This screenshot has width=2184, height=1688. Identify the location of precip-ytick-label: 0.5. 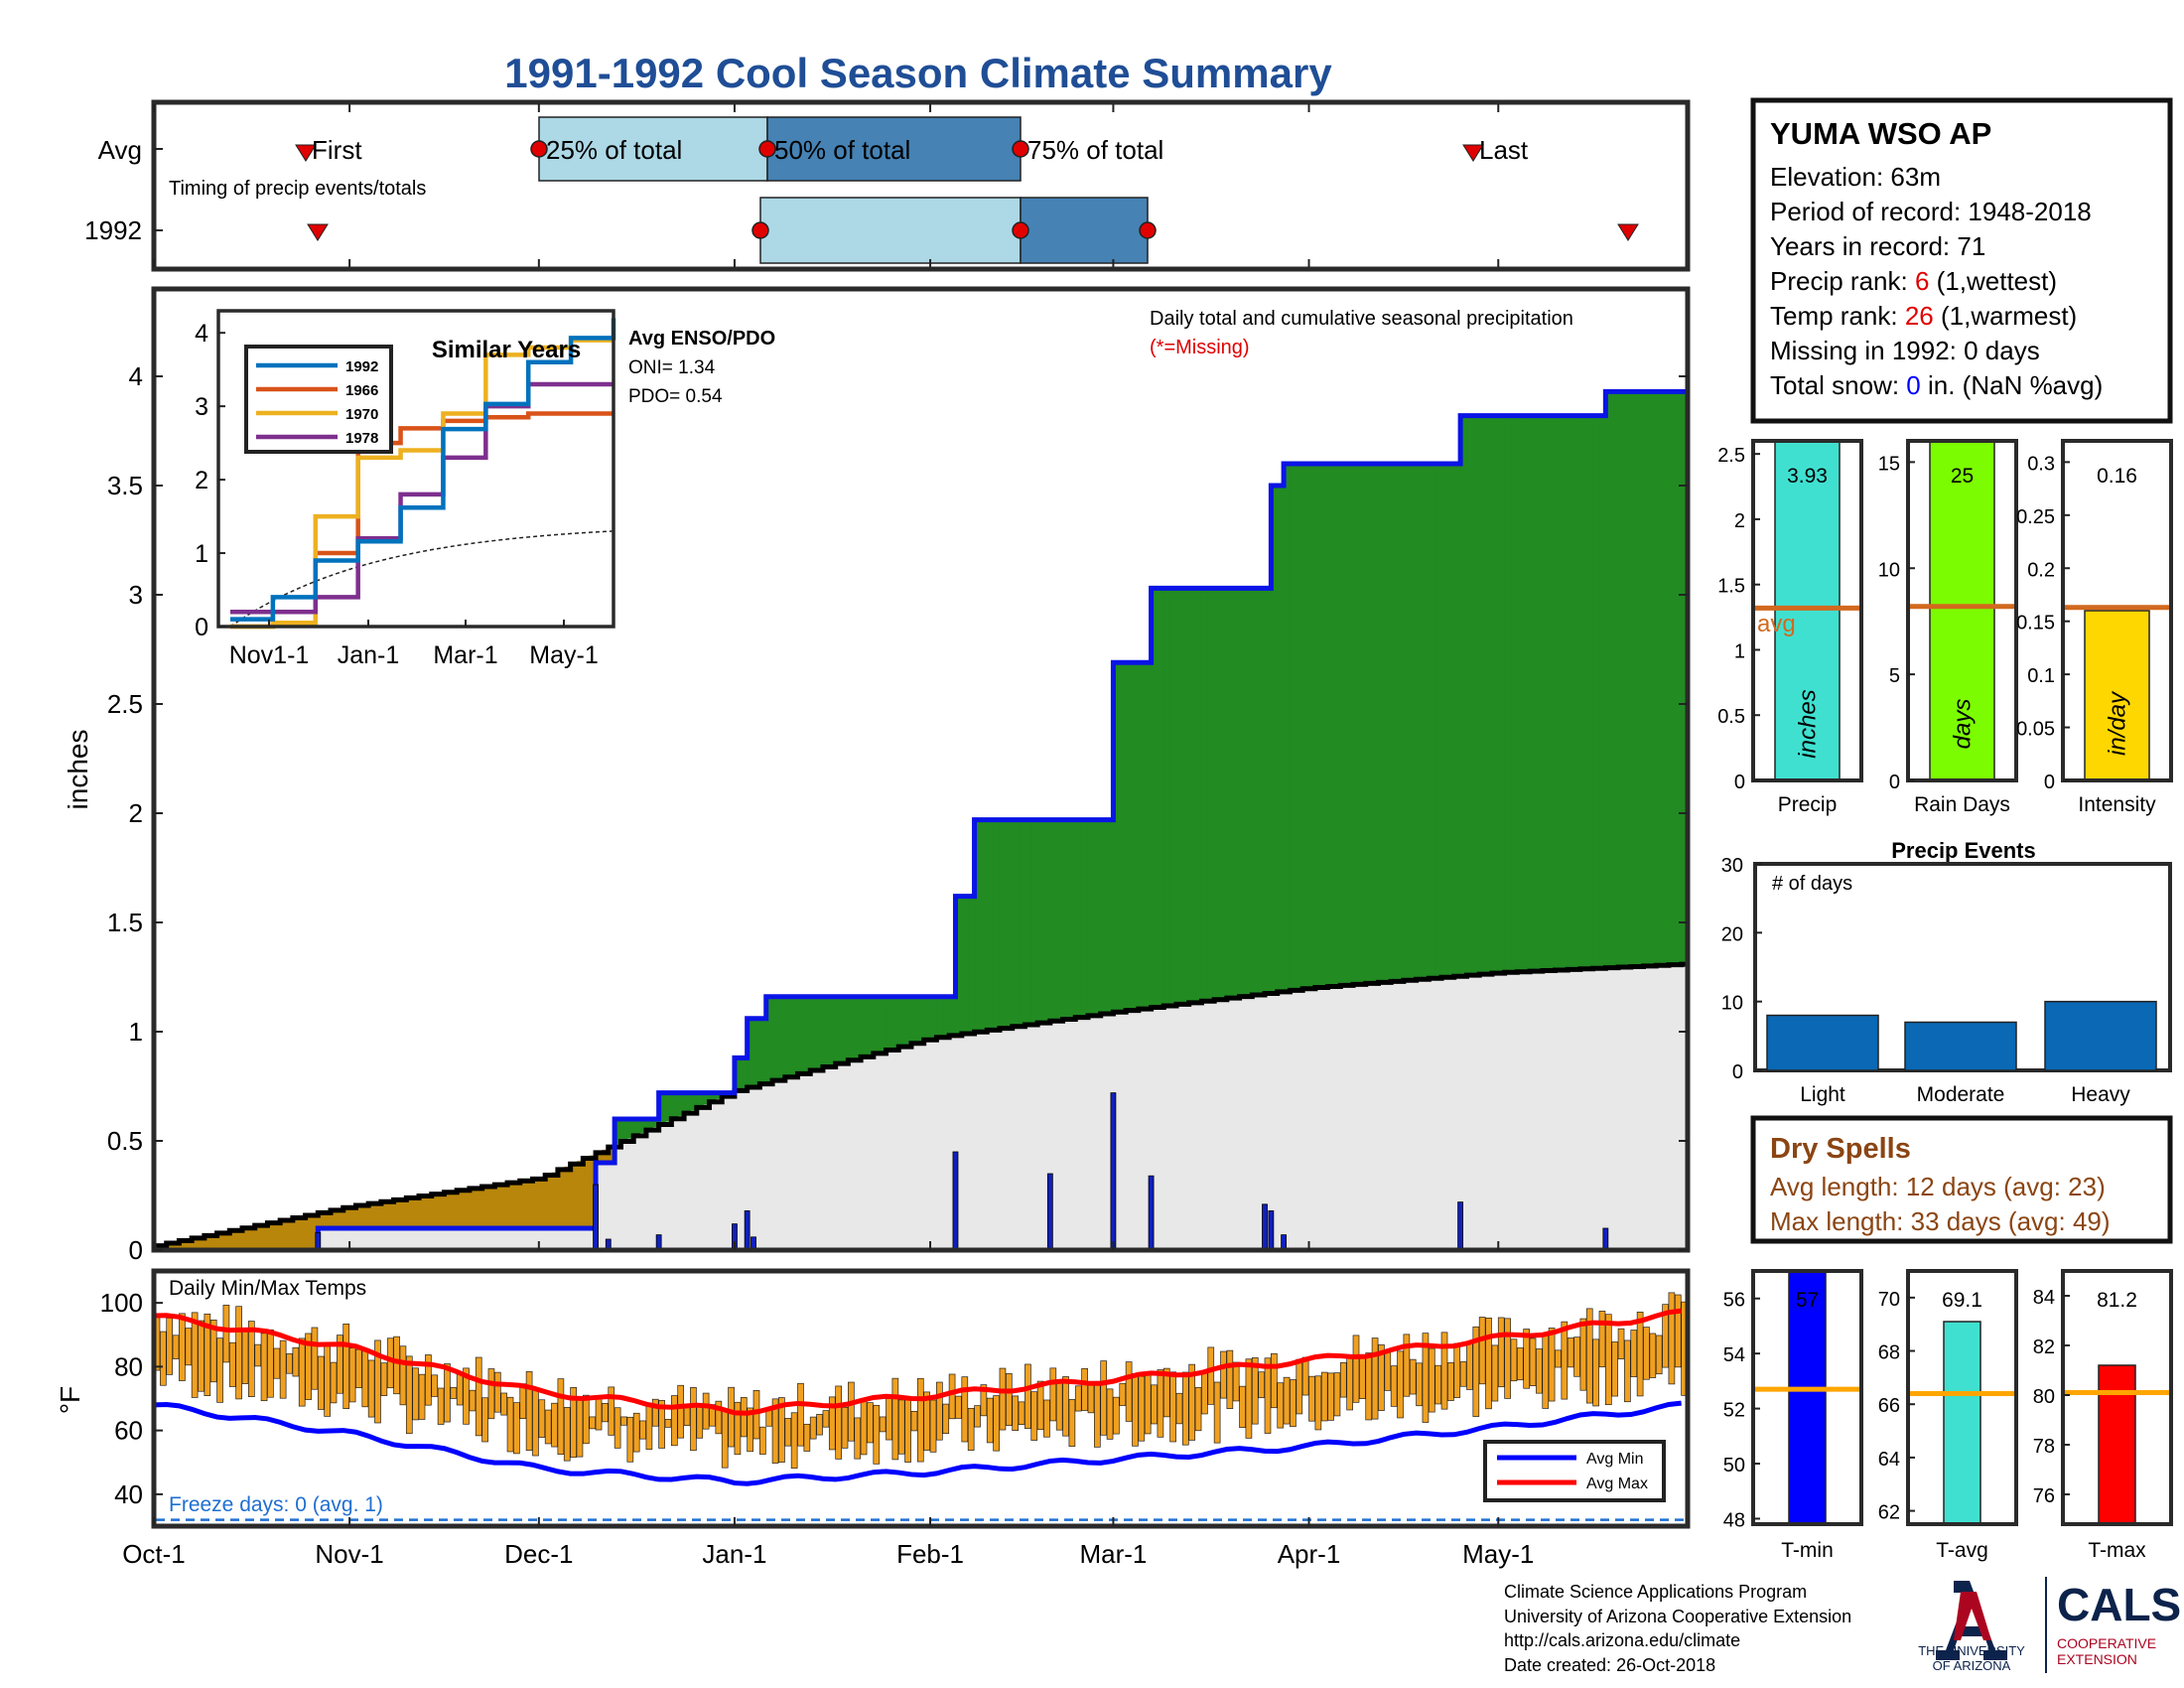
(125, 1141).